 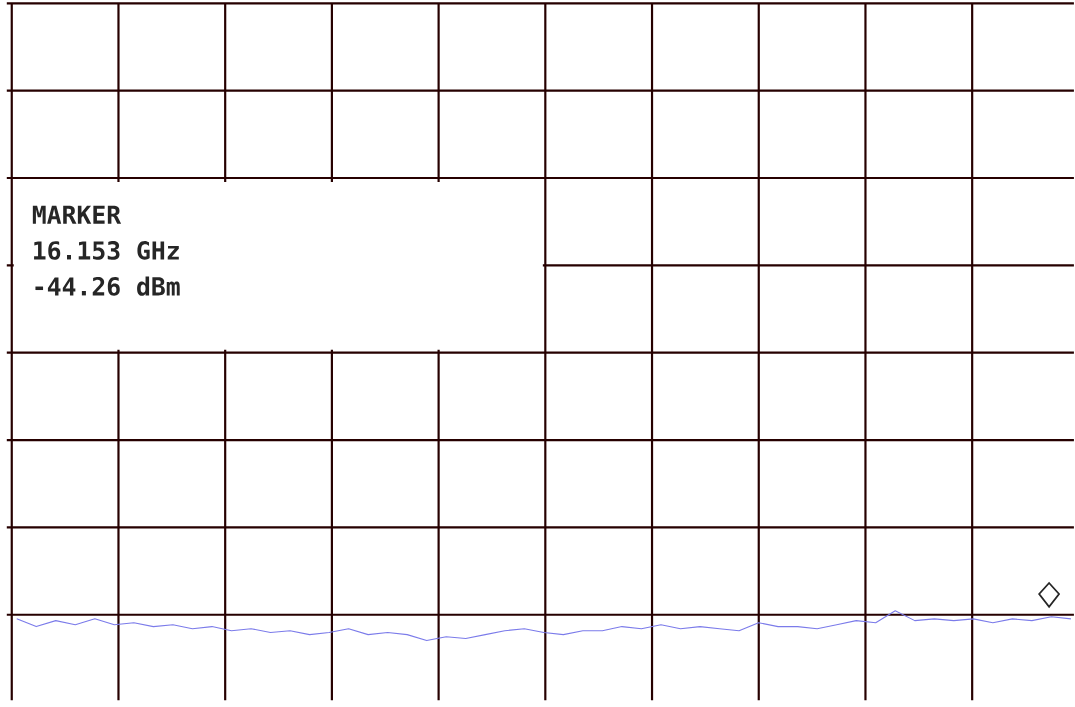 I want to click on text: -44.26 dBm, so click(x=107, y=286).